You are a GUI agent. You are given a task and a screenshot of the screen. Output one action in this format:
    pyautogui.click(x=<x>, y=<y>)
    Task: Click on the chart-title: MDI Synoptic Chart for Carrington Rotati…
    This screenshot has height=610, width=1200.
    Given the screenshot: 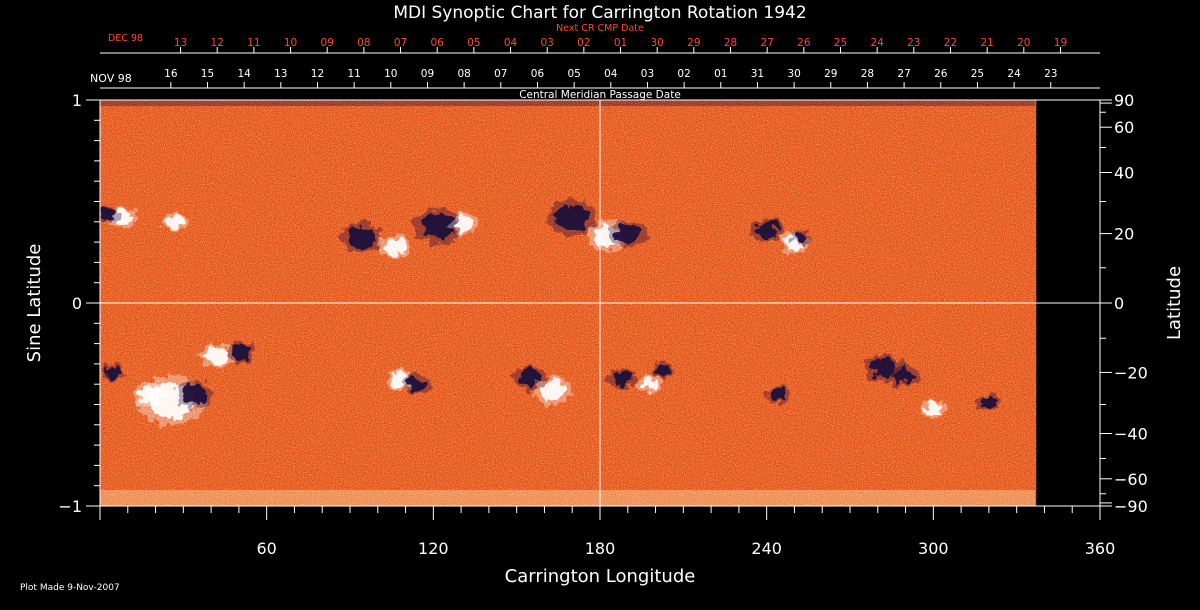 What is the action you would take?
    pyautogui.click(x=599, y=13)
    